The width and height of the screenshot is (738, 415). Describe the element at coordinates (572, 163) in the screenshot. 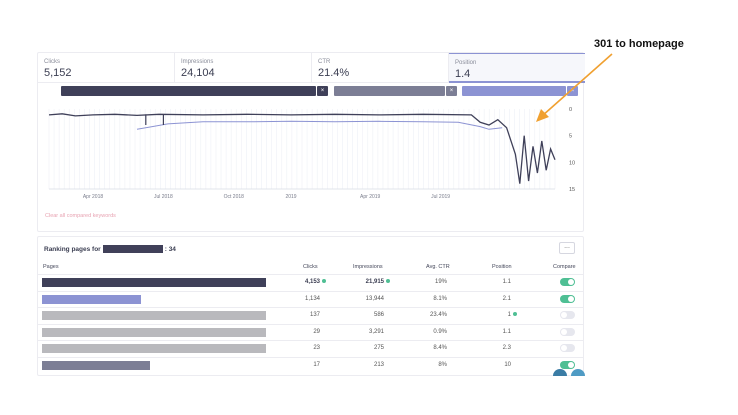

I see `y-tick-label: 10` at that location.